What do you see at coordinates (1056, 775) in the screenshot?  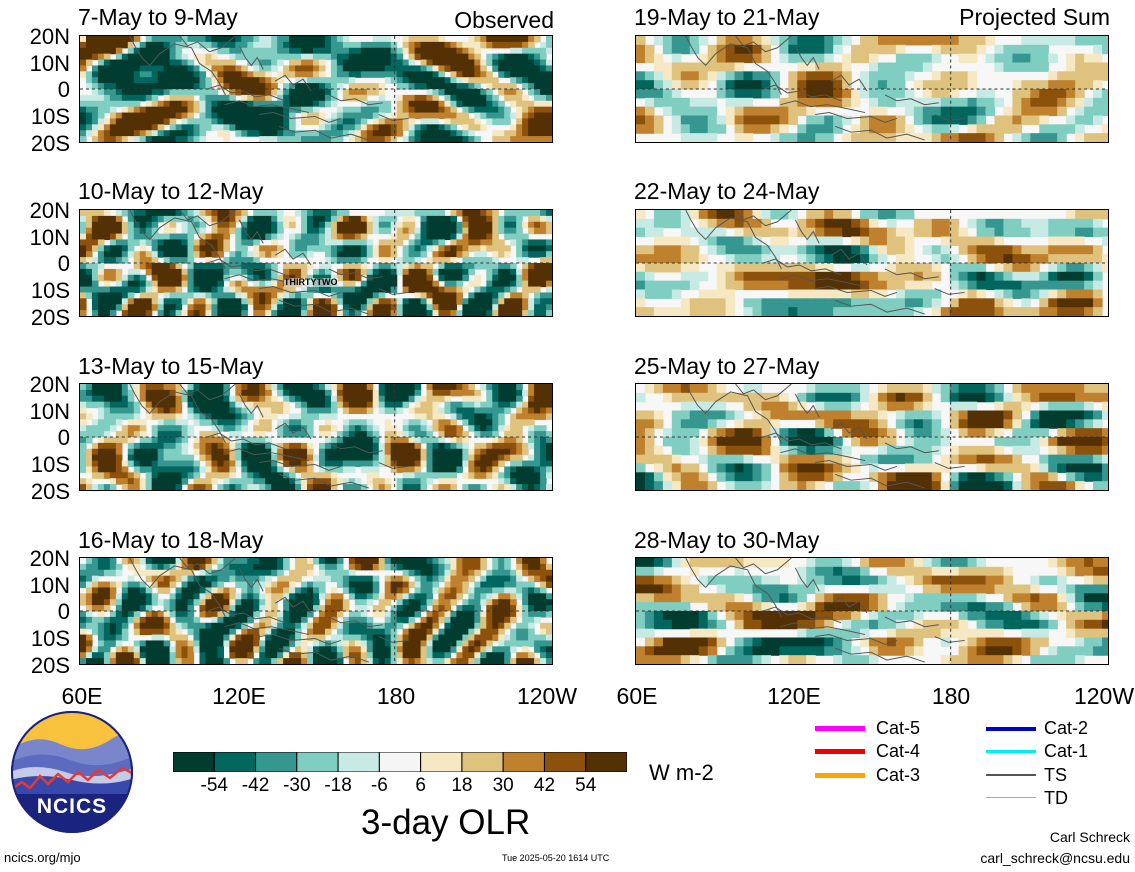 I see `legend-label: TS` at bounding box center [1056, 775].